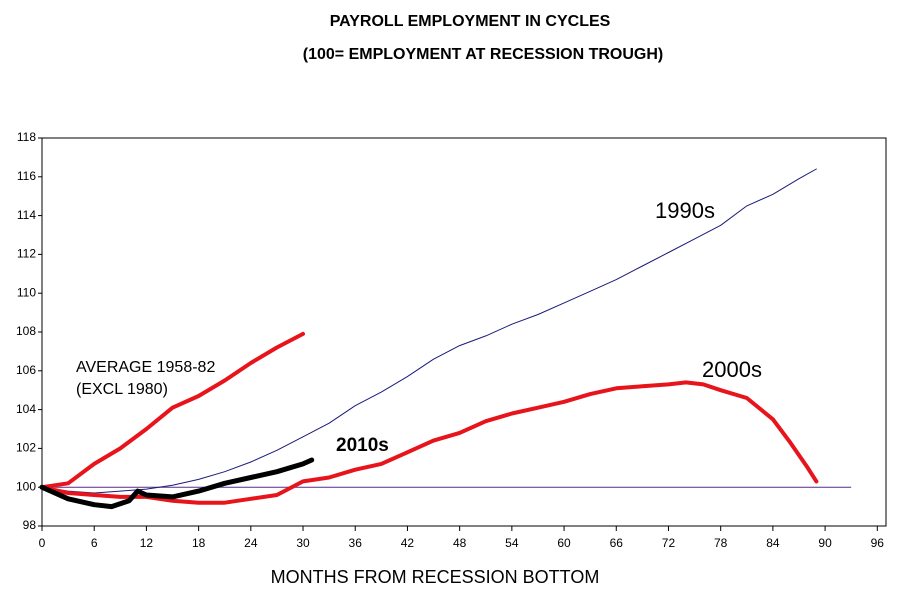 This screenshot has width=903, height=615. What do you see at coordinates (512, 543) in the screenshot?
I see `x-tick-label: 54` at bounding box center [512, 543].